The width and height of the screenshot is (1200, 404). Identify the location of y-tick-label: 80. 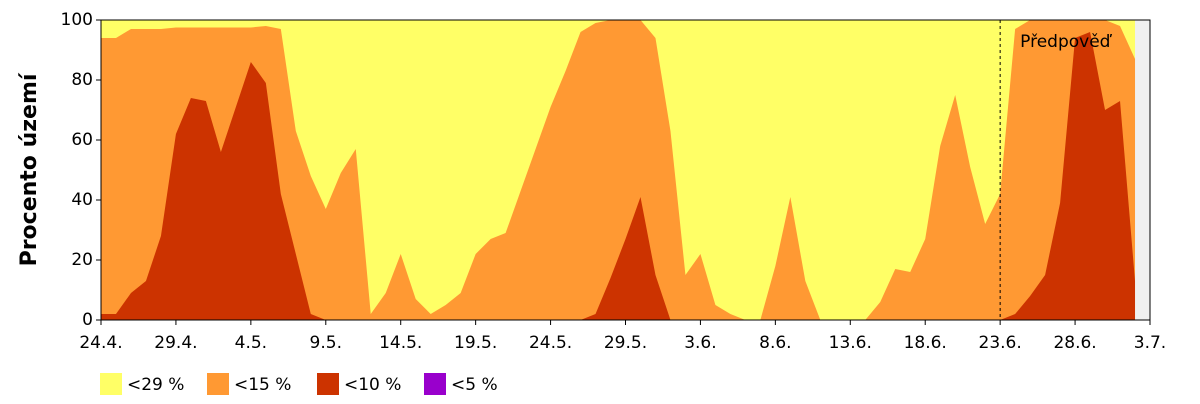
(82, 80).